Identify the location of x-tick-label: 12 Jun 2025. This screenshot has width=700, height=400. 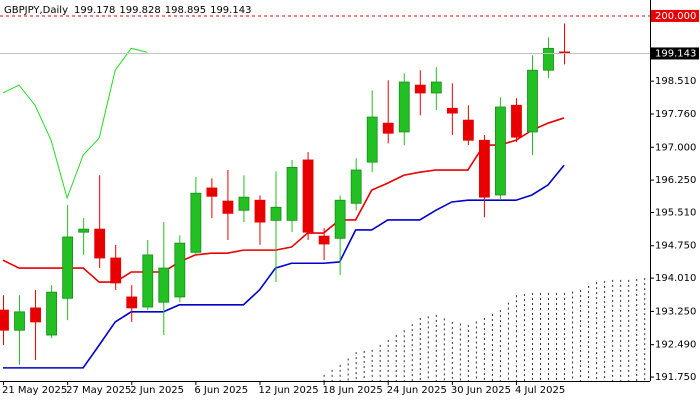
(288, 390).